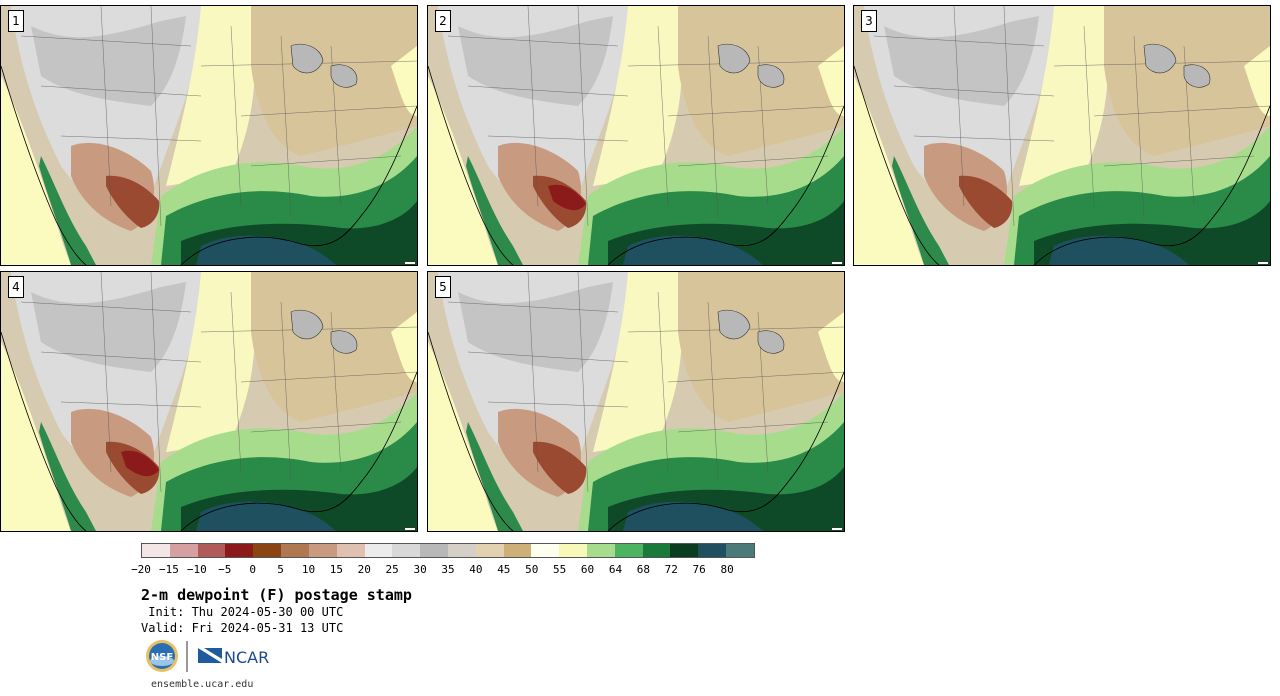  I want to click on panel-number-label: 2, so click(443, 21).